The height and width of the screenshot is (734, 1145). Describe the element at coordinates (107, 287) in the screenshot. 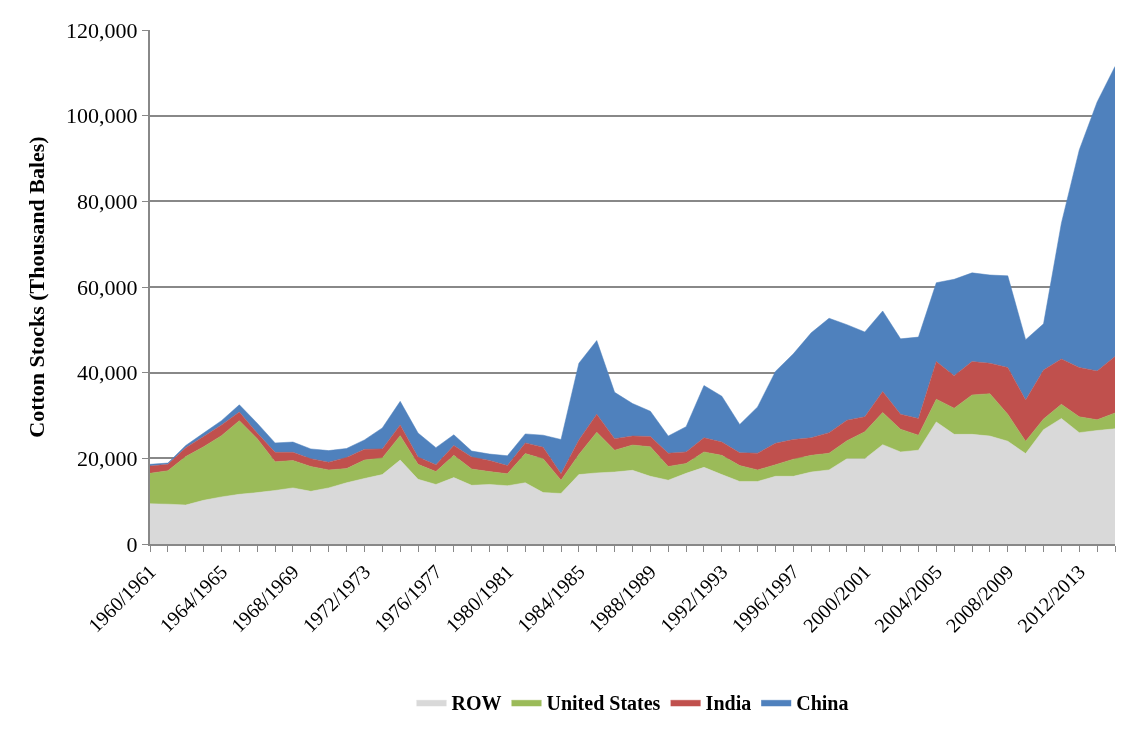

I see `y-tick-label: 60,000` at that location.